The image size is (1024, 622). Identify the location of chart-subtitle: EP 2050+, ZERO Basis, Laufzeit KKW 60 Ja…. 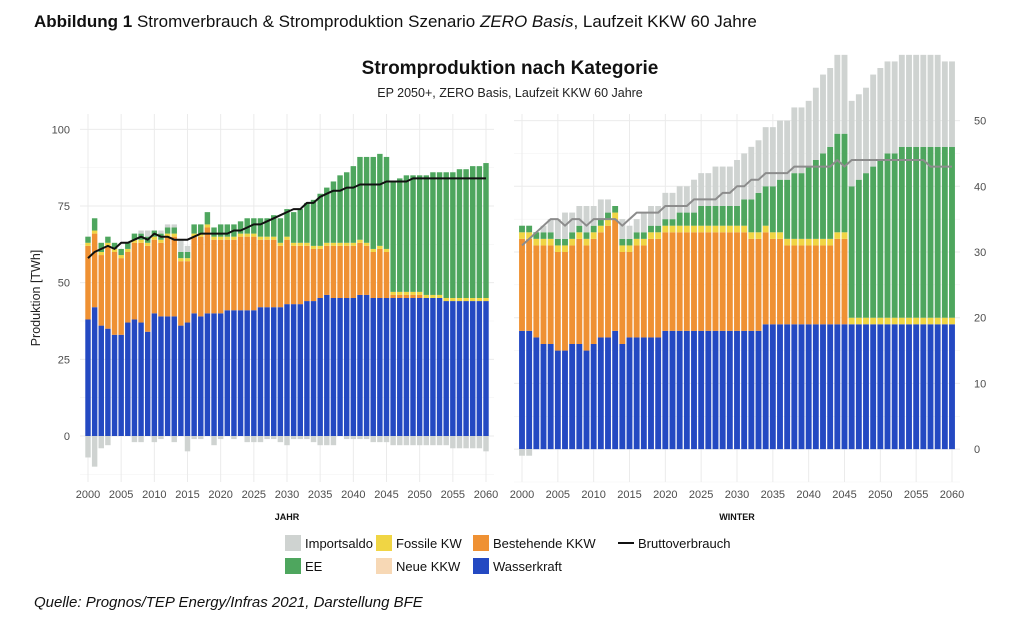
(510, 93).